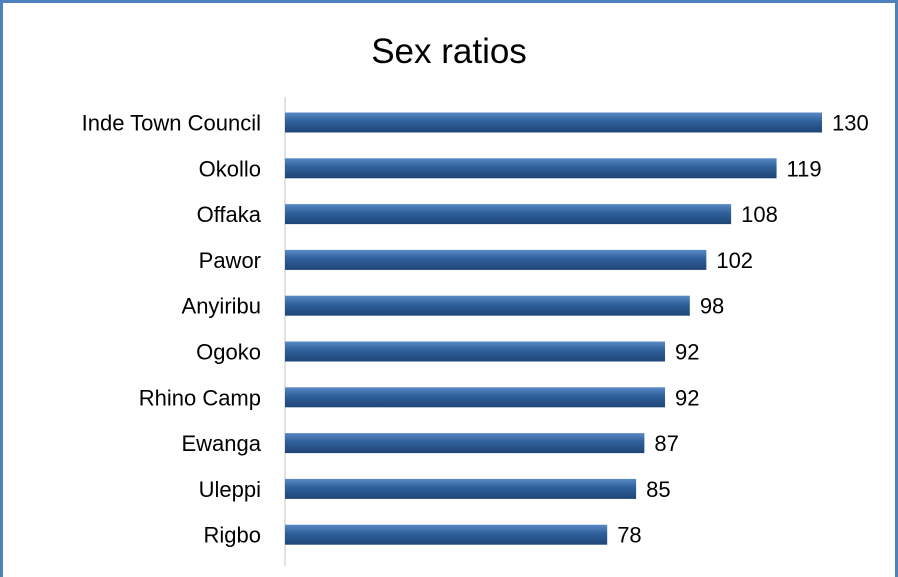 The image size is (898, 577). What do you see at coordinates (804, 168) in the screenshot?
I see `data-label: 119` at bounding box center [804, 168].